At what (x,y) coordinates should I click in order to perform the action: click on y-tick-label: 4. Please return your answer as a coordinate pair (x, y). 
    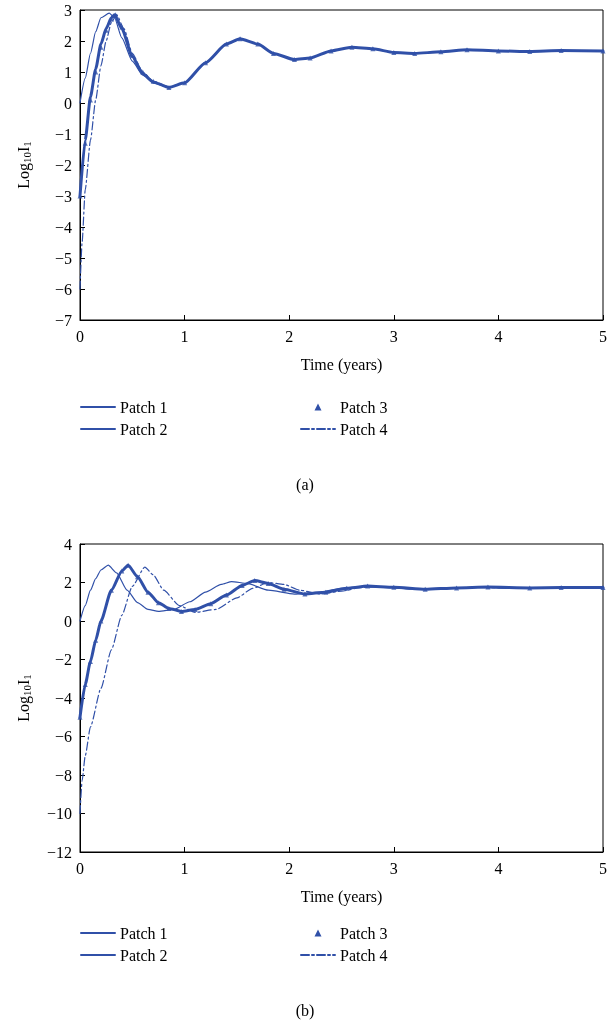
    Looking at the image, I should click on (68, 544).